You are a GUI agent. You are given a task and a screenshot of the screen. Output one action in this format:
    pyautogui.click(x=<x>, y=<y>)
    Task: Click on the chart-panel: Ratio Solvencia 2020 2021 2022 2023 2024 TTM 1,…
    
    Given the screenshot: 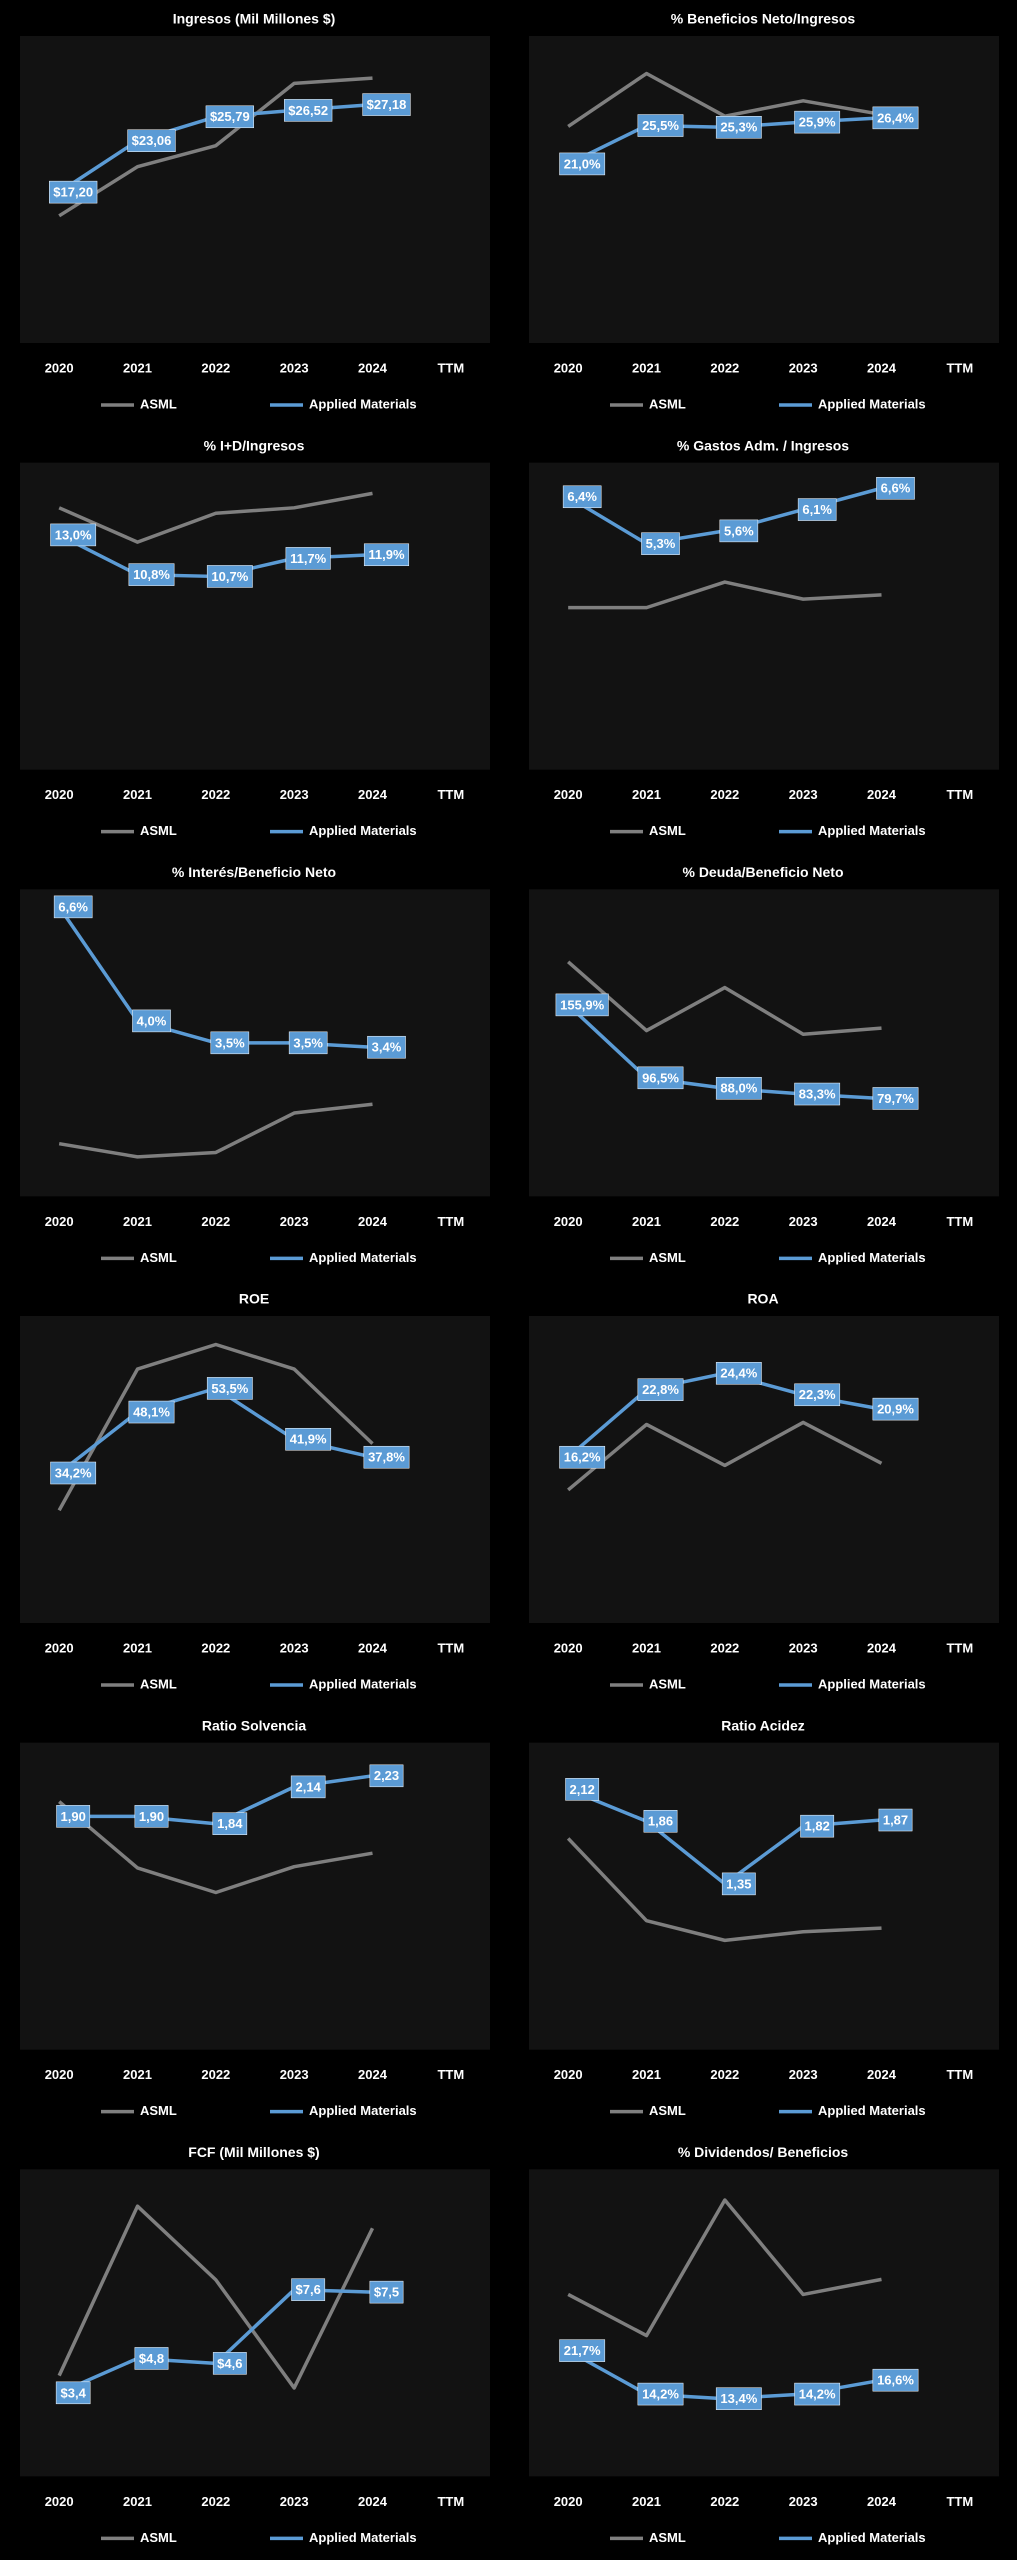 What is the action you would take?
    pyautogui.click(x=255, y=1917)
    